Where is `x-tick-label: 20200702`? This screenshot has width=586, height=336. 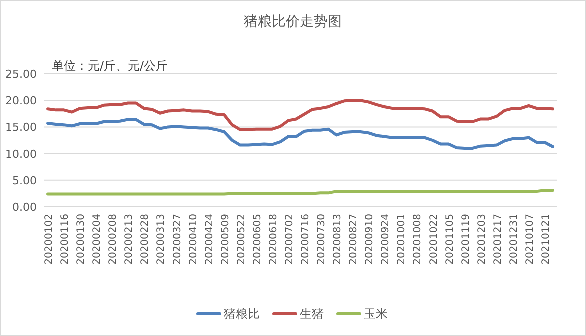
x-tick-label: 20200702 is located at coordinates (290, 239).